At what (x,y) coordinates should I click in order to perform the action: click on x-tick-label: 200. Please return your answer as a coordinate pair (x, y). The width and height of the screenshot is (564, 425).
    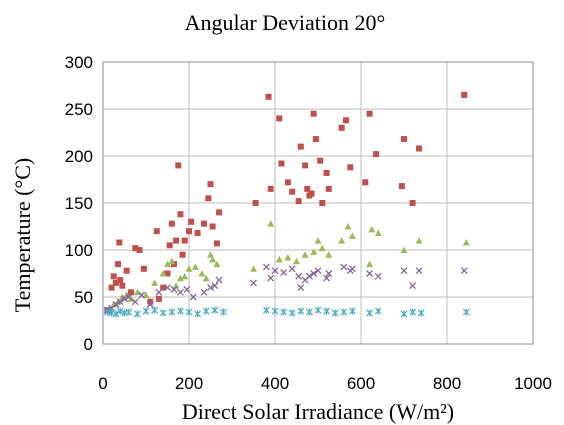
    Looking at the image, I should click on (189, 383).